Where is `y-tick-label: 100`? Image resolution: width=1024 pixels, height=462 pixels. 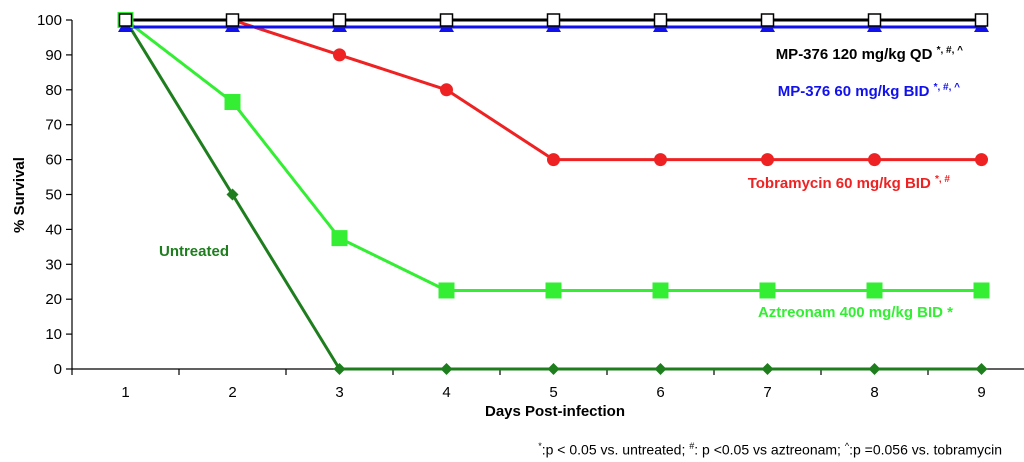
y-tick-label: 100 is located at coordinates (49, 20).